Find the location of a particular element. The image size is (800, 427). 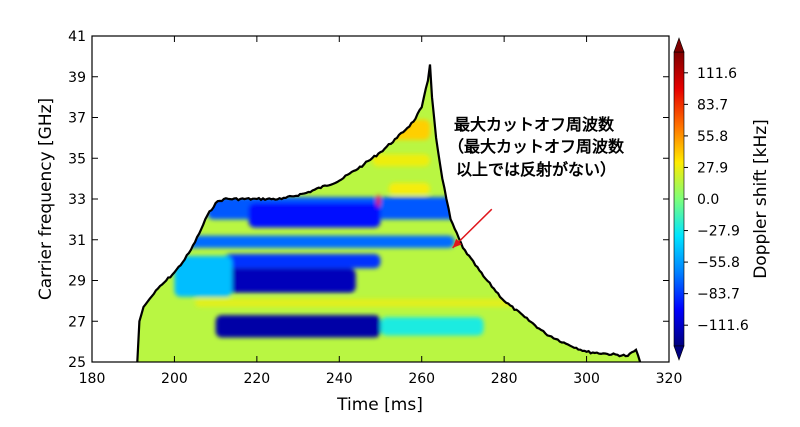

x-tick-label: 320 is located at coordinates (669, 379).